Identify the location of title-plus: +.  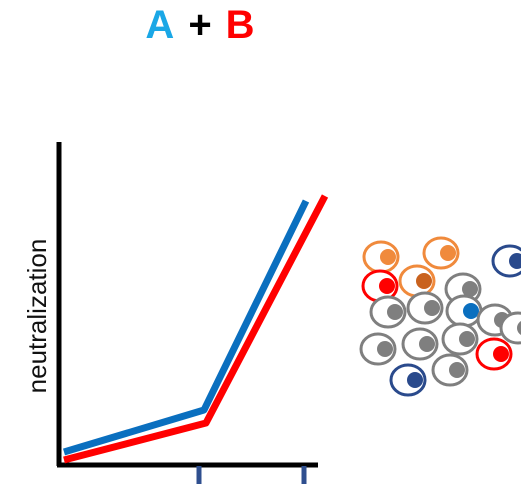
(200, 25).